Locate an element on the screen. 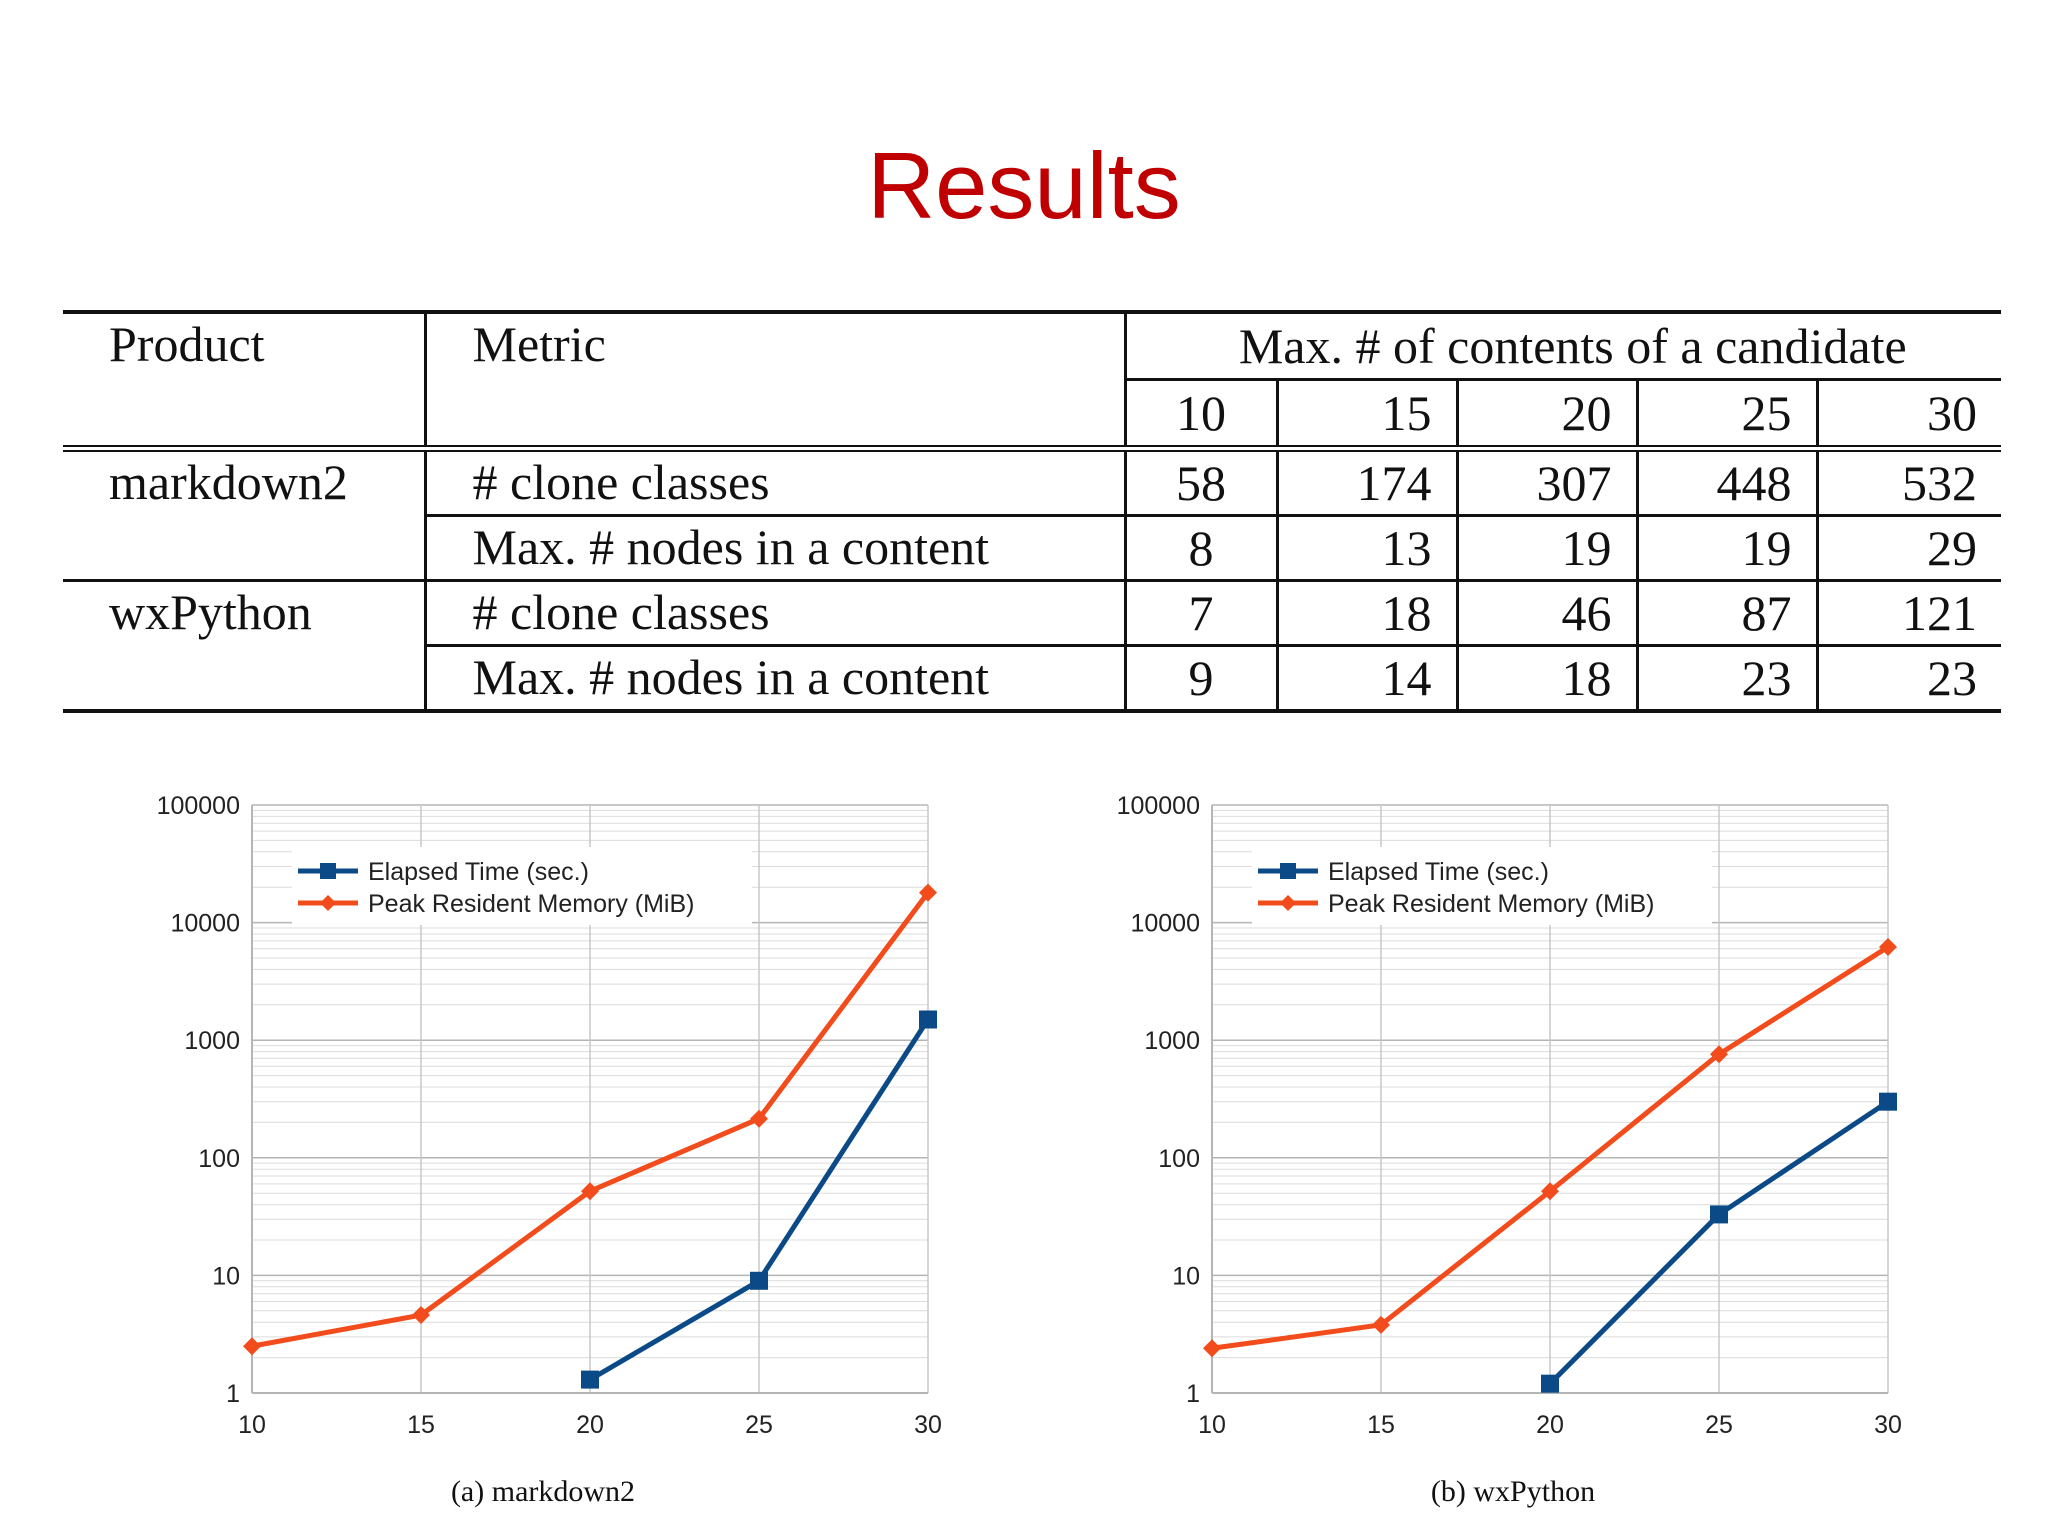 Image resolution: width=2048 pixels, height=1535 pixels. header-col-30: 30 is located at coordinates (1908, 415).